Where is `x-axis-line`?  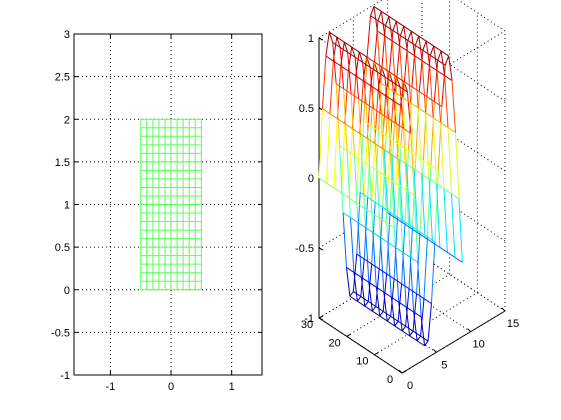
x-axis-line is located at coordinates (453, 342).